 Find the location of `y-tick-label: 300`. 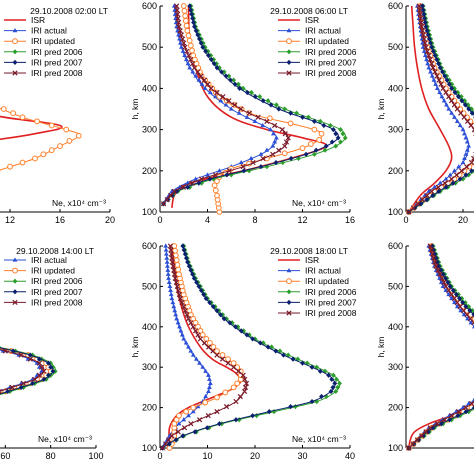

y-tick-label: 300 is located at coordinates (149, 130).